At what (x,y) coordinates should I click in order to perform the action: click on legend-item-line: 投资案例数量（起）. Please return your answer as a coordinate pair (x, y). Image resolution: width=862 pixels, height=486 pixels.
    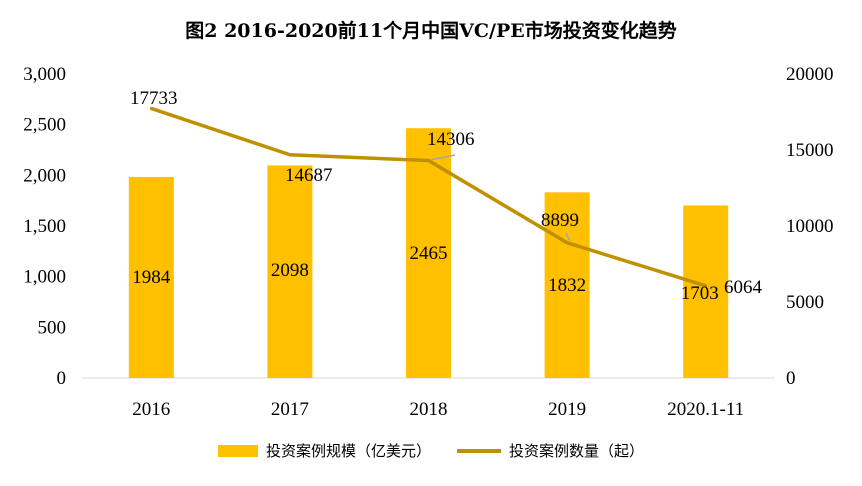
    Looking at the image, I should click on (550, 450).